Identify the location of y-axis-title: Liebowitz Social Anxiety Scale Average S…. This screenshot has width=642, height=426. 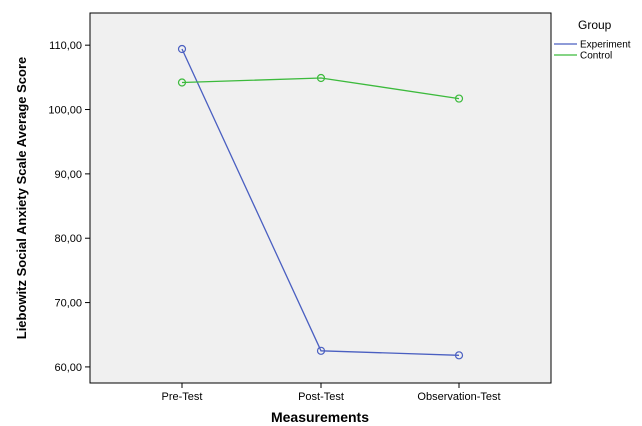
(21, 198).